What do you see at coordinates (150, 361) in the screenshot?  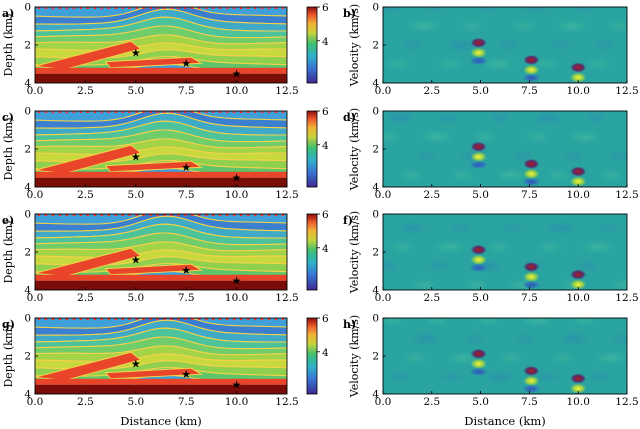 I see `model-panel: g) ★ ★ ★ 0.0 2.5 5.0 7.5 10.0 12.5 0 2 4 Depth (km)` at bounding box center [150, 361].